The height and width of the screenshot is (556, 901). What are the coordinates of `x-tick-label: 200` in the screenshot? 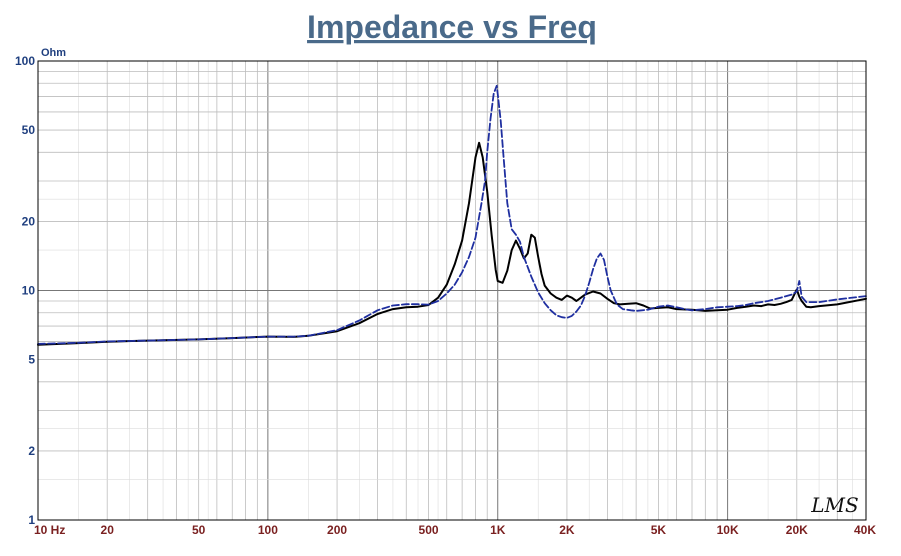 It's located at (337, 530).